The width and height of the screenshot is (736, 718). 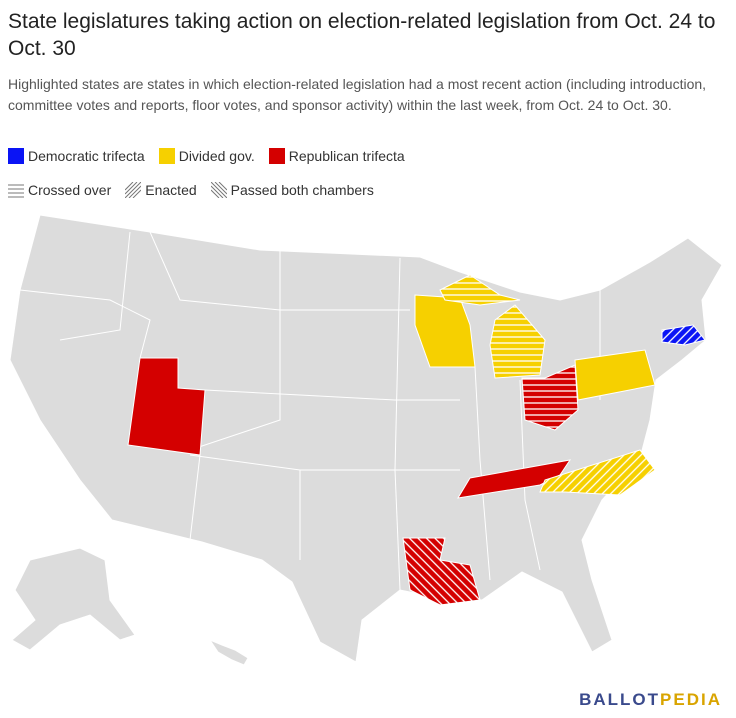 I want to click on legend-label: Divided gov., so click(x=216, y=156).